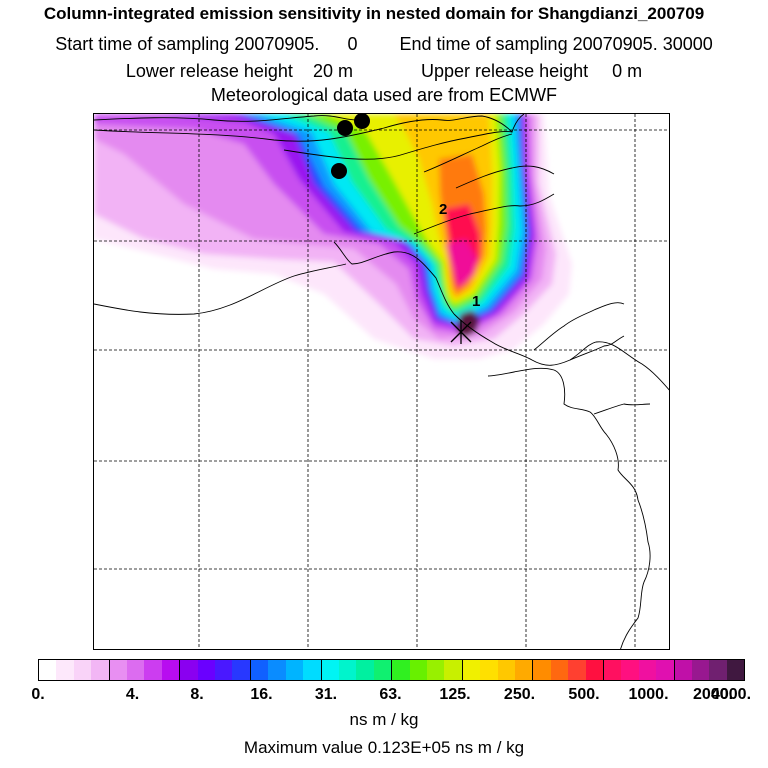 The height and width of the screenshot is (768, 768). Describe the element at coordinates (584, 694) in the screenshot. I see `colorbar-tick-label: 500.` at that location.